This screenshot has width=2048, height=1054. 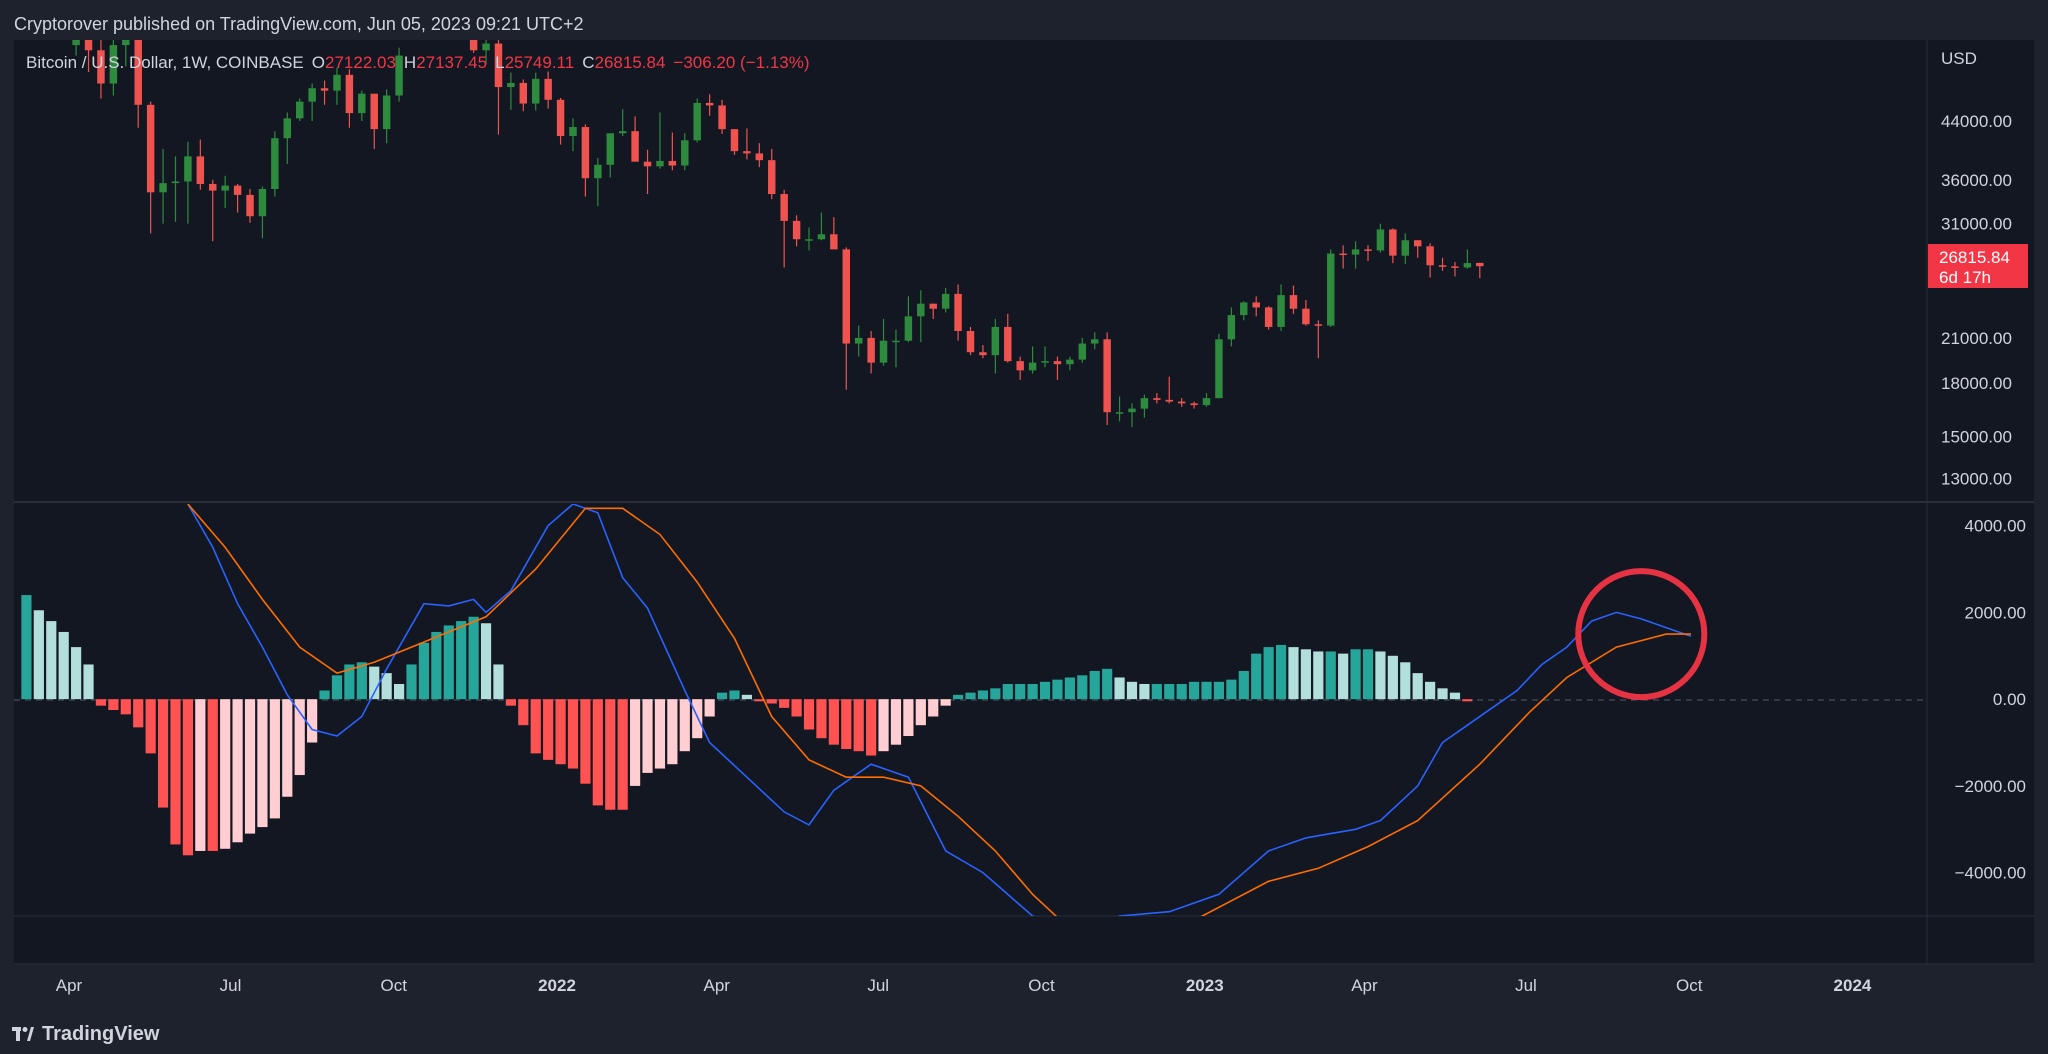 I want to click on time-tick-label: 2022, so click(x=557, y=985).